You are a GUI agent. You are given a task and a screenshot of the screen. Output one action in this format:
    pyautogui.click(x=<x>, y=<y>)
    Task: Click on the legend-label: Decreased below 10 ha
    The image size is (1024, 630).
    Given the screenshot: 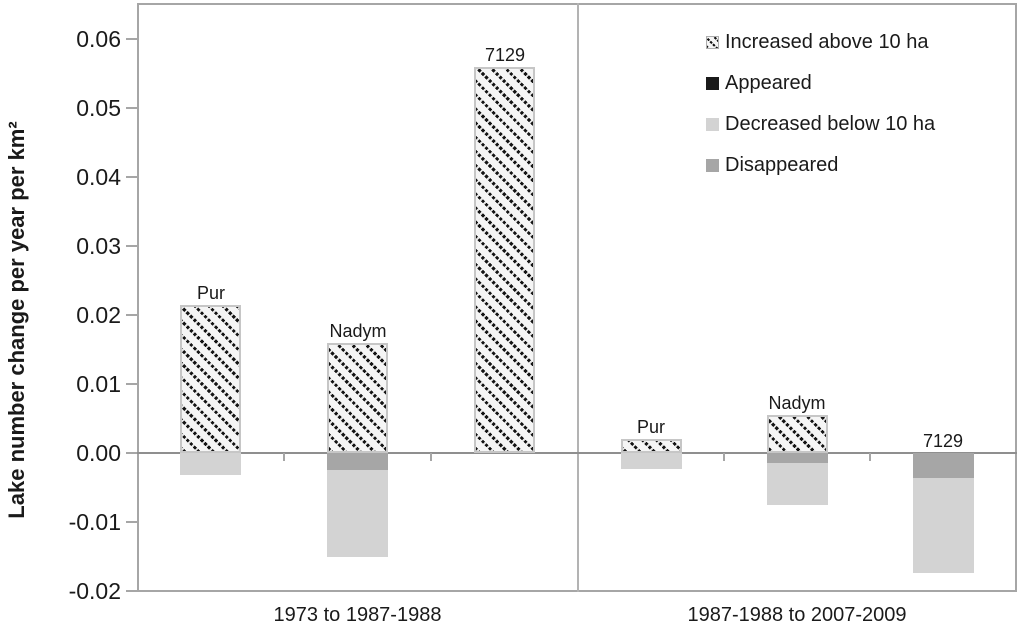 What is the action you would take?
    pyautogui.click(x=830, y=124)
    